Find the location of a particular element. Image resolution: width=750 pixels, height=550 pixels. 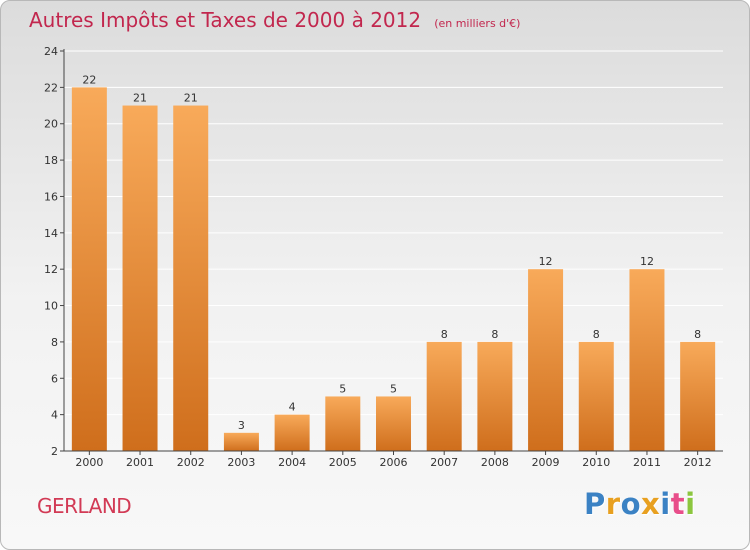

logo-letter: x is located at coordinates (651, 504).